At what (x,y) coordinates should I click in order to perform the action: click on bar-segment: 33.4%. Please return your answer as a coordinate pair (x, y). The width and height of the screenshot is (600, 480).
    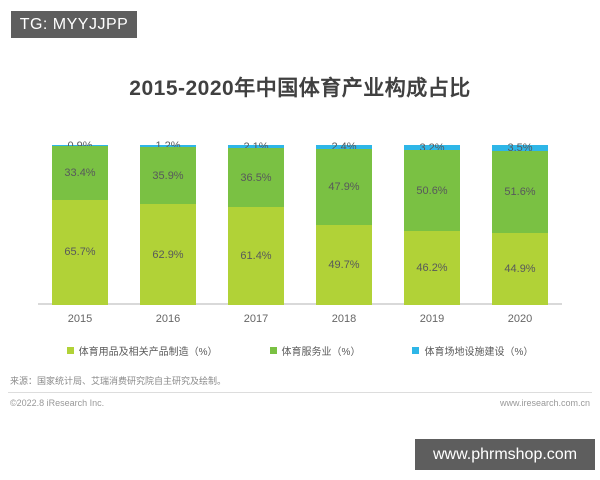
    Looking at the image, I should click on (80, 173).